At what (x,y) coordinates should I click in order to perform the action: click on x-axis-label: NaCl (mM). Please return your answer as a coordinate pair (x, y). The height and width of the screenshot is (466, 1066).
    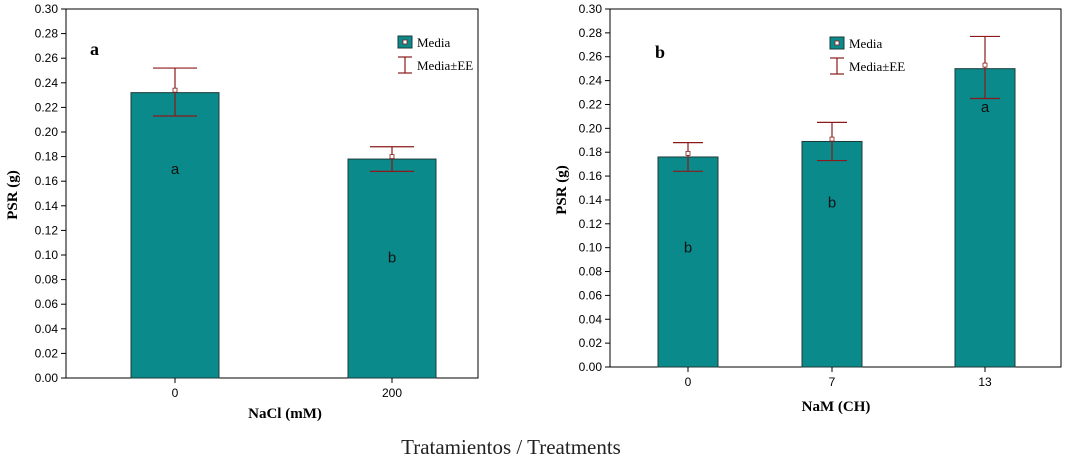
    Looking at the image, I should click on (285, 414).